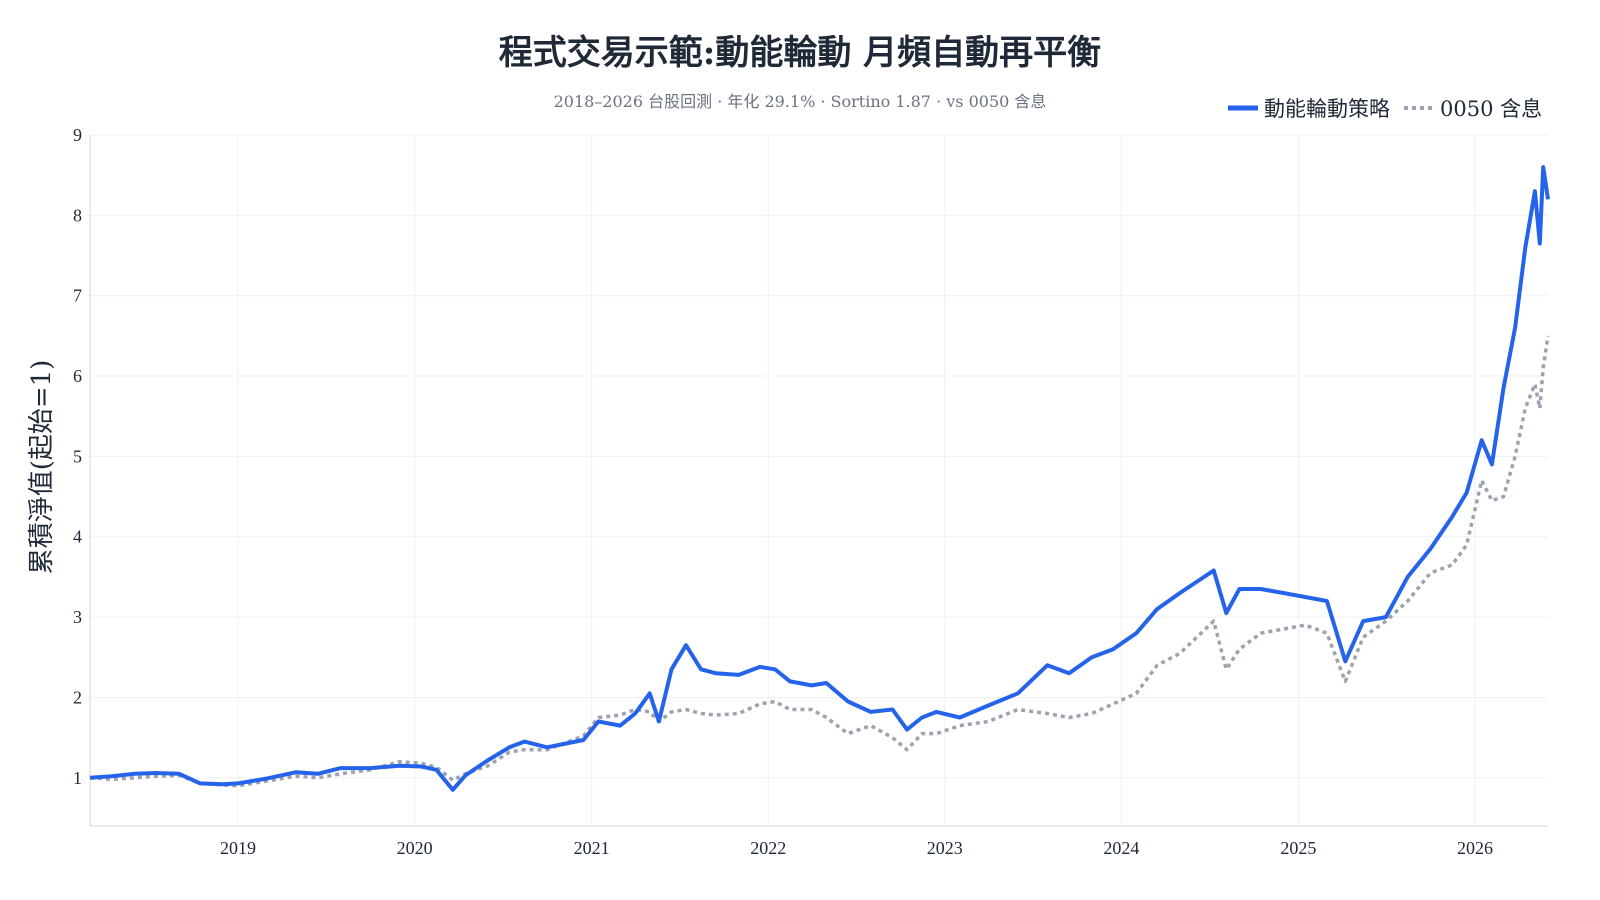 The height and width of the screenshot is (900, 1600). I want to click on chart-title: 程式交易示範:動能輪動 月頻自動再平衡, so click(800, 53).